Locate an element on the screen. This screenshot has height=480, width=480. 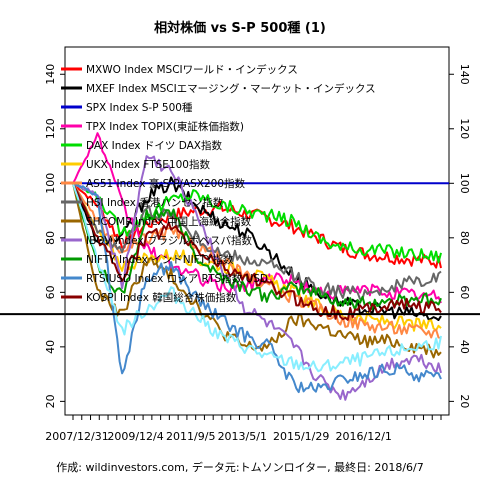
y-tick-label-left: 120 is located at coordinates (50, 128).